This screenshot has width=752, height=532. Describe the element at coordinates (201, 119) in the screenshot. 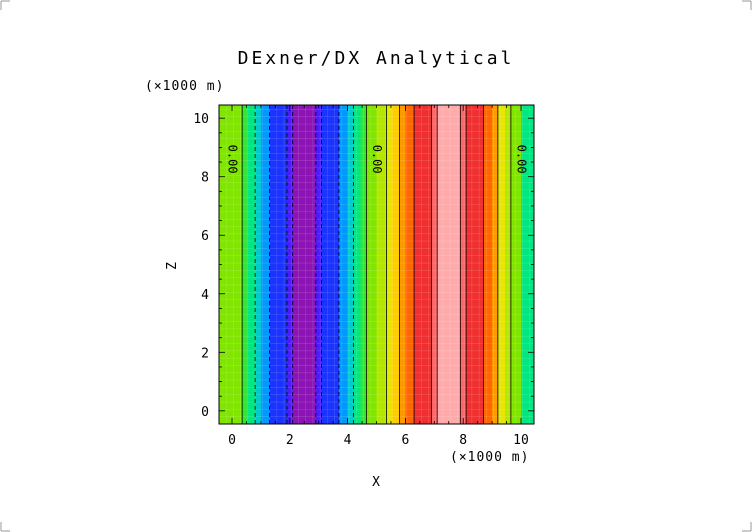

I see `z-tick-label: 10` at that location.